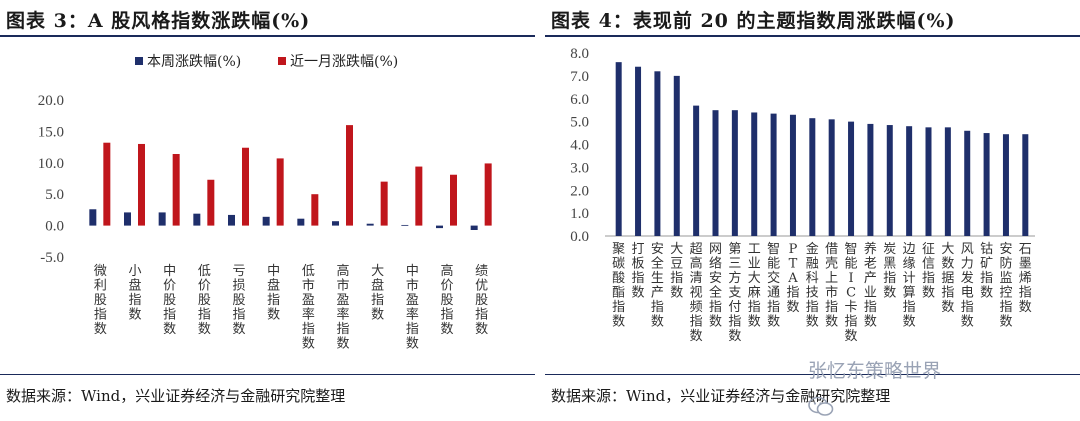 Image resolution: width=1080 pixels, height=421 pixels. Describe the element at coordinates (812, 285) in the screenshot. I see `category-label: 金融科技指数` at that location.